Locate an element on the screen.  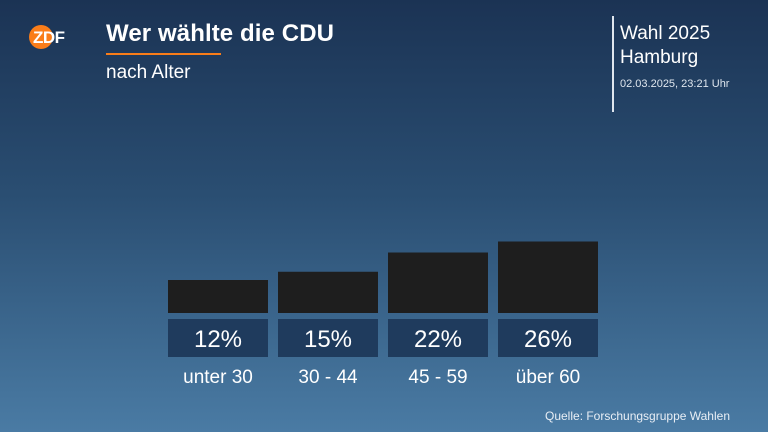
title-underline is located at coordinates (163, 54).